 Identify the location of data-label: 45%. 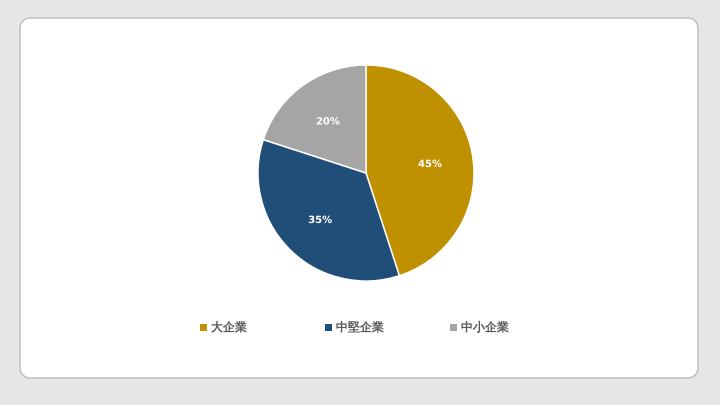
(430, 164).